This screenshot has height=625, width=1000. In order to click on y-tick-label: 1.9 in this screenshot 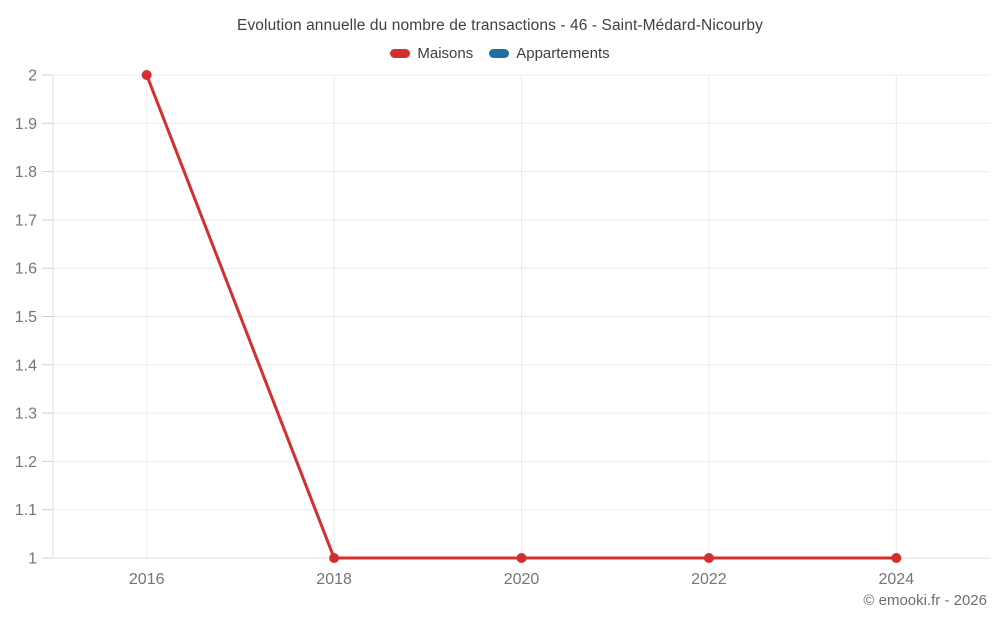, I will do `click(26, 124)`.